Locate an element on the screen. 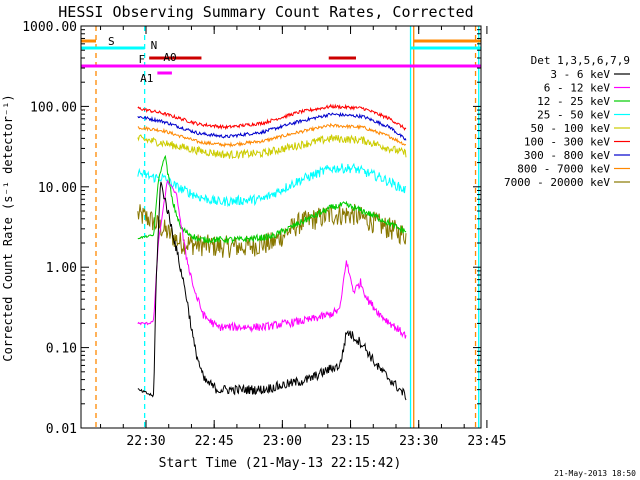 The width and height of the screenshot is (640, 480). y-tick-label: 10.00 is located at coordinates (57, 188).